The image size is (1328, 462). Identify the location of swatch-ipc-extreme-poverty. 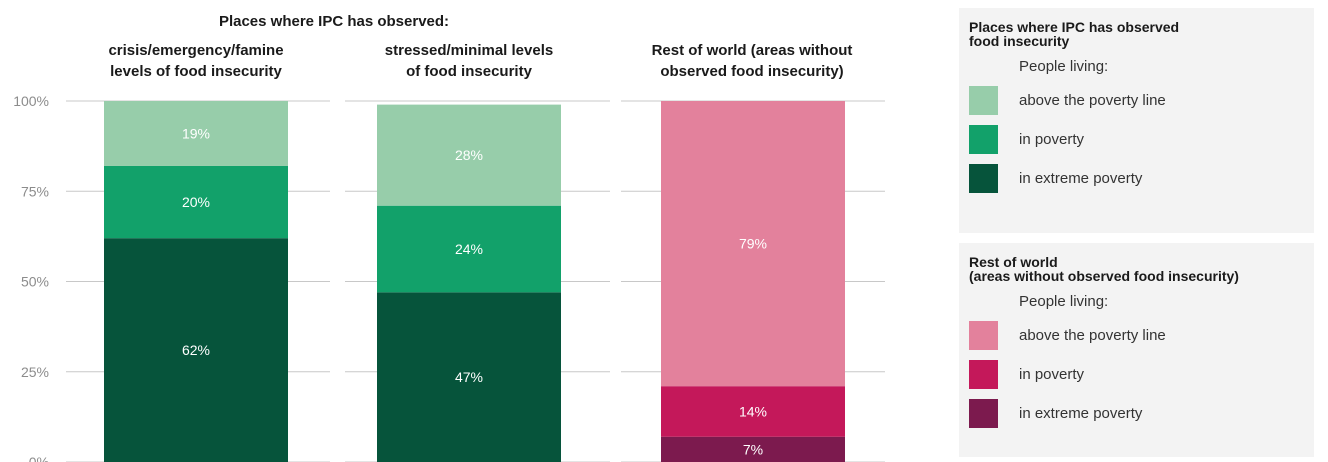
(983, 178).